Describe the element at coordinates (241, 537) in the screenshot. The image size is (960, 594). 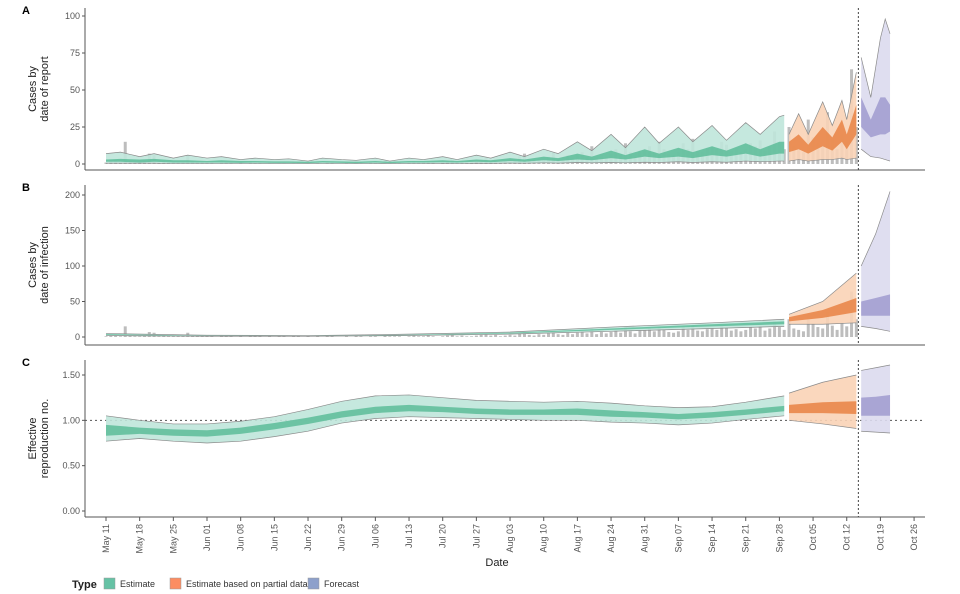
I see `x-tick-label: Jun 08` at that location.